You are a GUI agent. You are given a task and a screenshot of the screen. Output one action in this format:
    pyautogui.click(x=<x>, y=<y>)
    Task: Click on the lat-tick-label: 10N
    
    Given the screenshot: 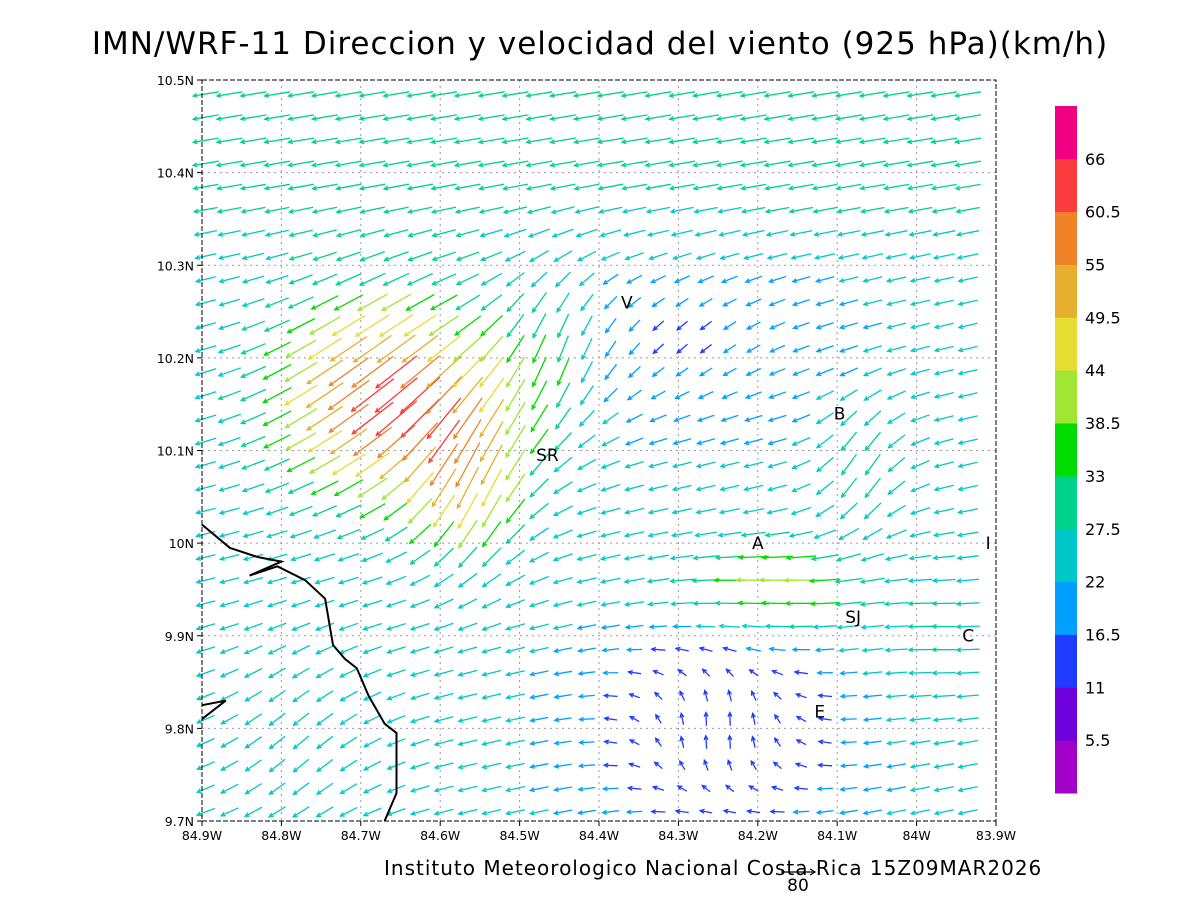 What is the action you would take?
    pyautogui.click(x=181, y=543)
    